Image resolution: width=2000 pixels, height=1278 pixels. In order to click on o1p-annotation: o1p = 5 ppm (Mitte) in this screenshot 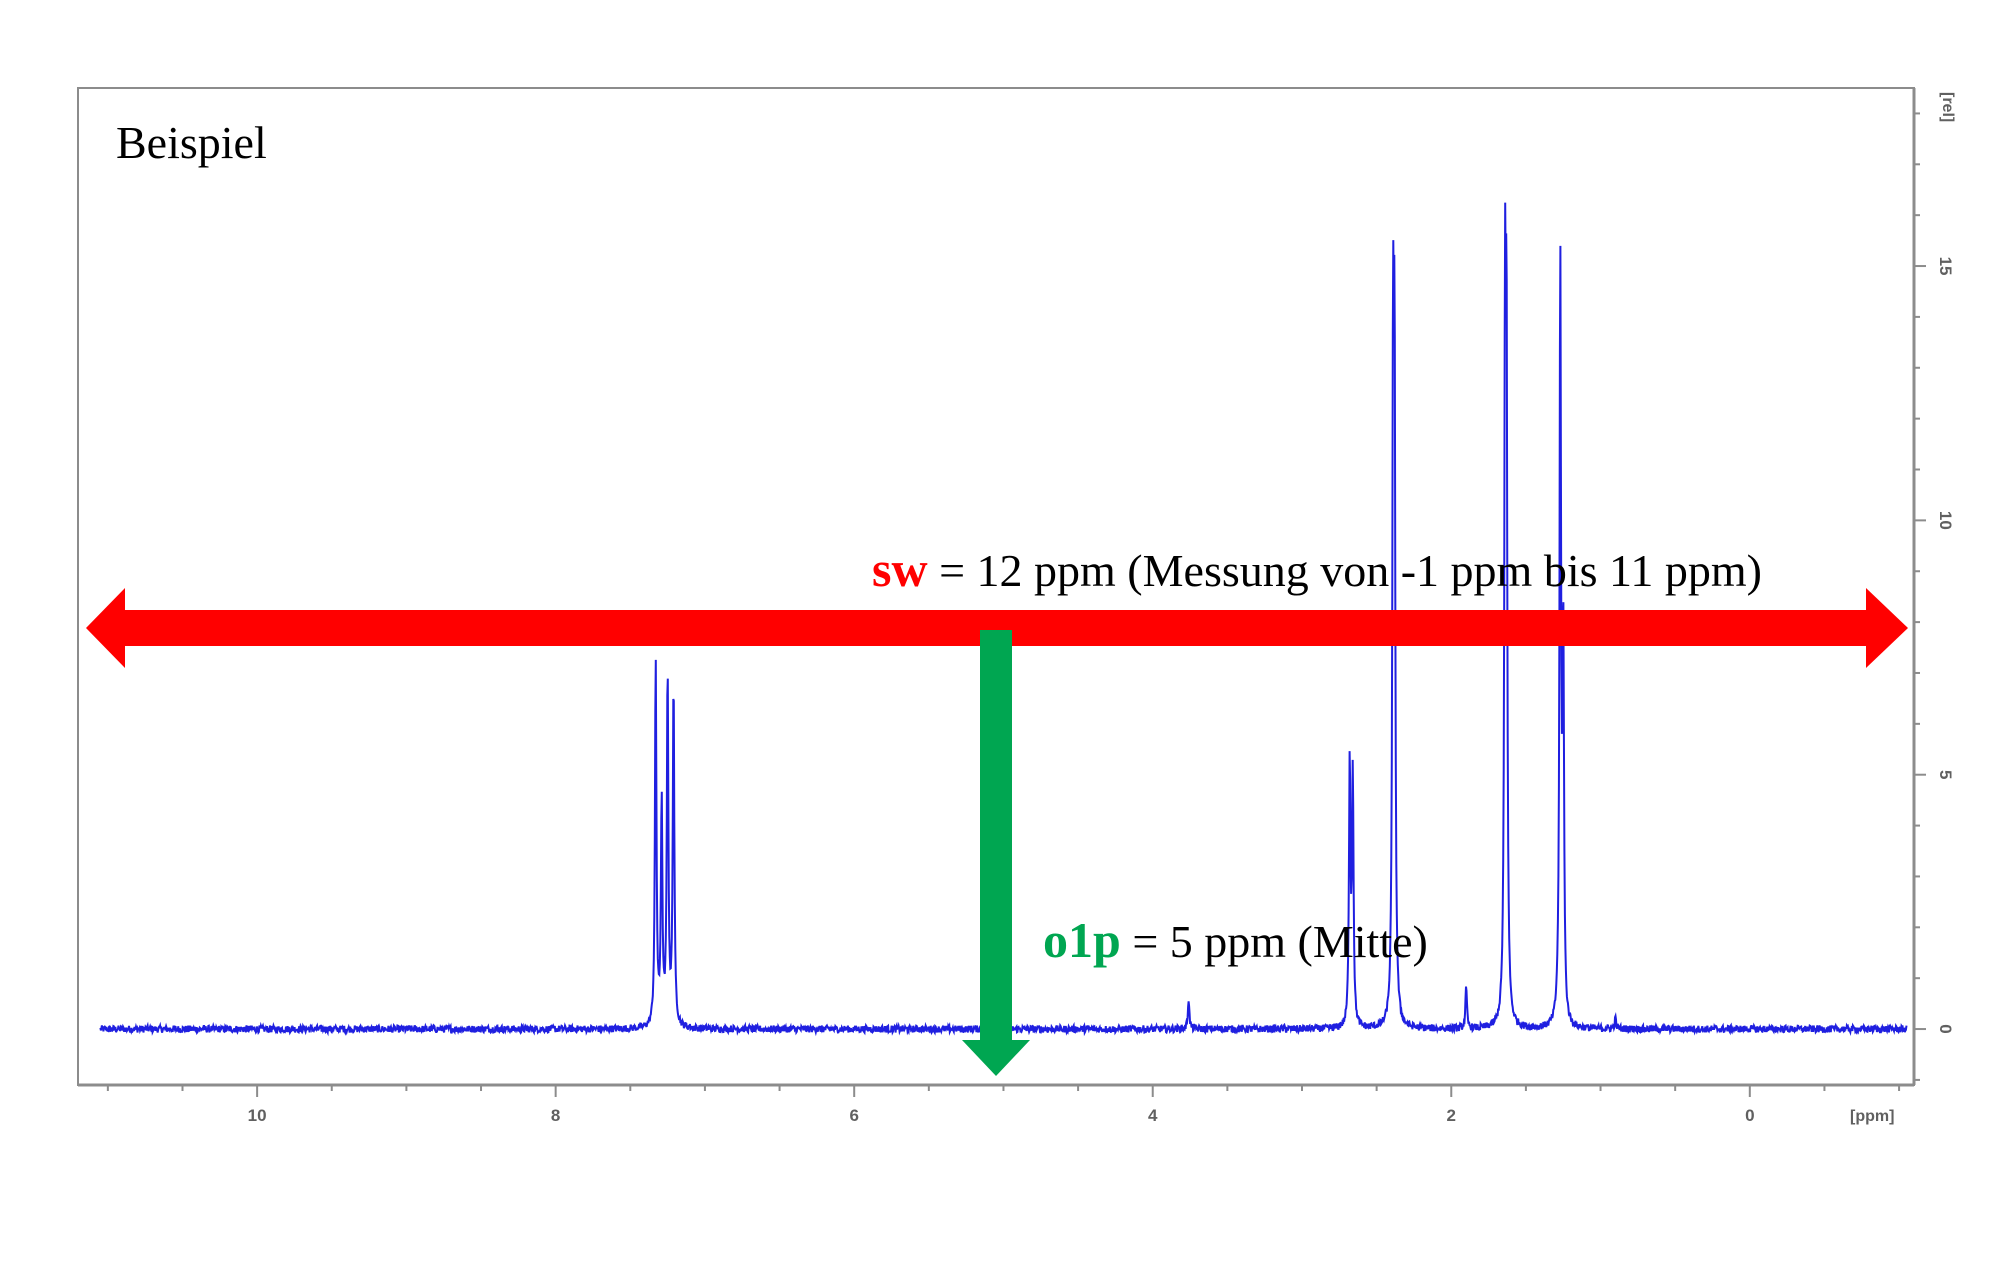, I will do `click(1235, 940)`.